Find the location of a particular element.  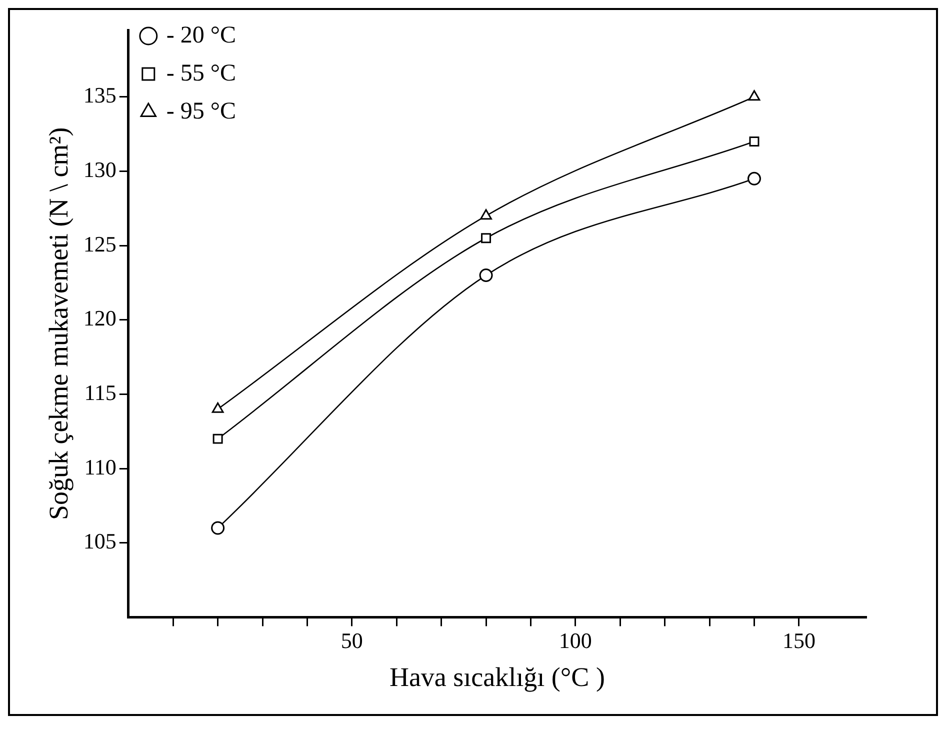

y-tick-label: 105 is located at coordinates (99, 541).